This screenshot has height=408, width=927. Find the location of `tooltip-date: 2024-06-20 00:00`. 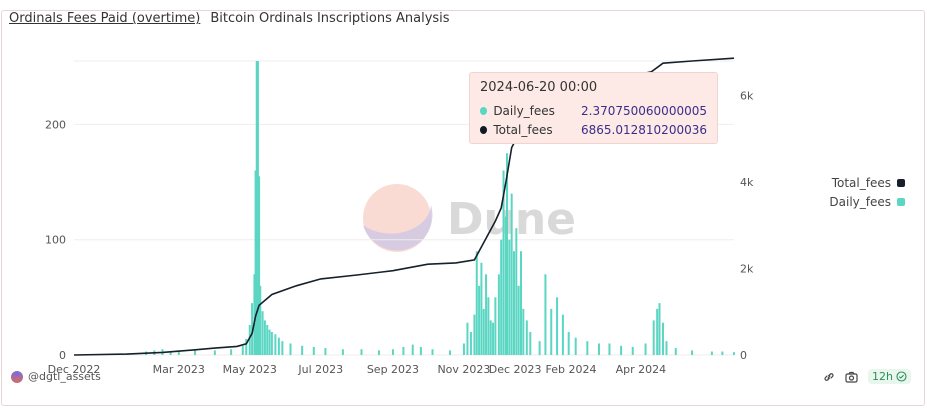

tooltip-date: 2024-06-20 00:00 is located at coordinates (539, 87).